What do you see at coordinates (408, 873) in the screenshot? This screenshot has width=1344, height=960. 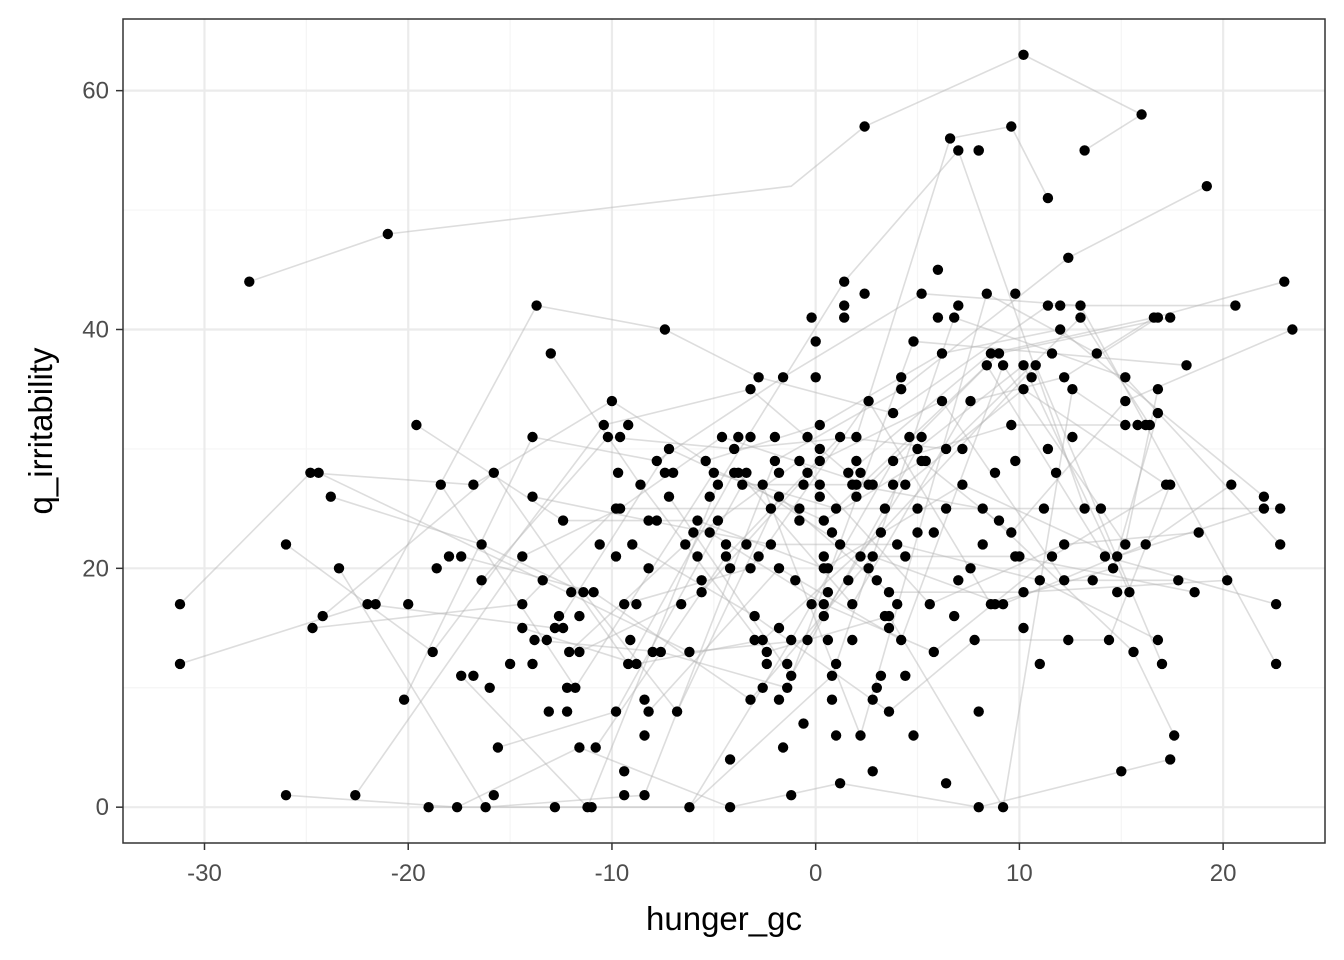 I see `x-tick-label: -20` at bounding box center [408, 873].